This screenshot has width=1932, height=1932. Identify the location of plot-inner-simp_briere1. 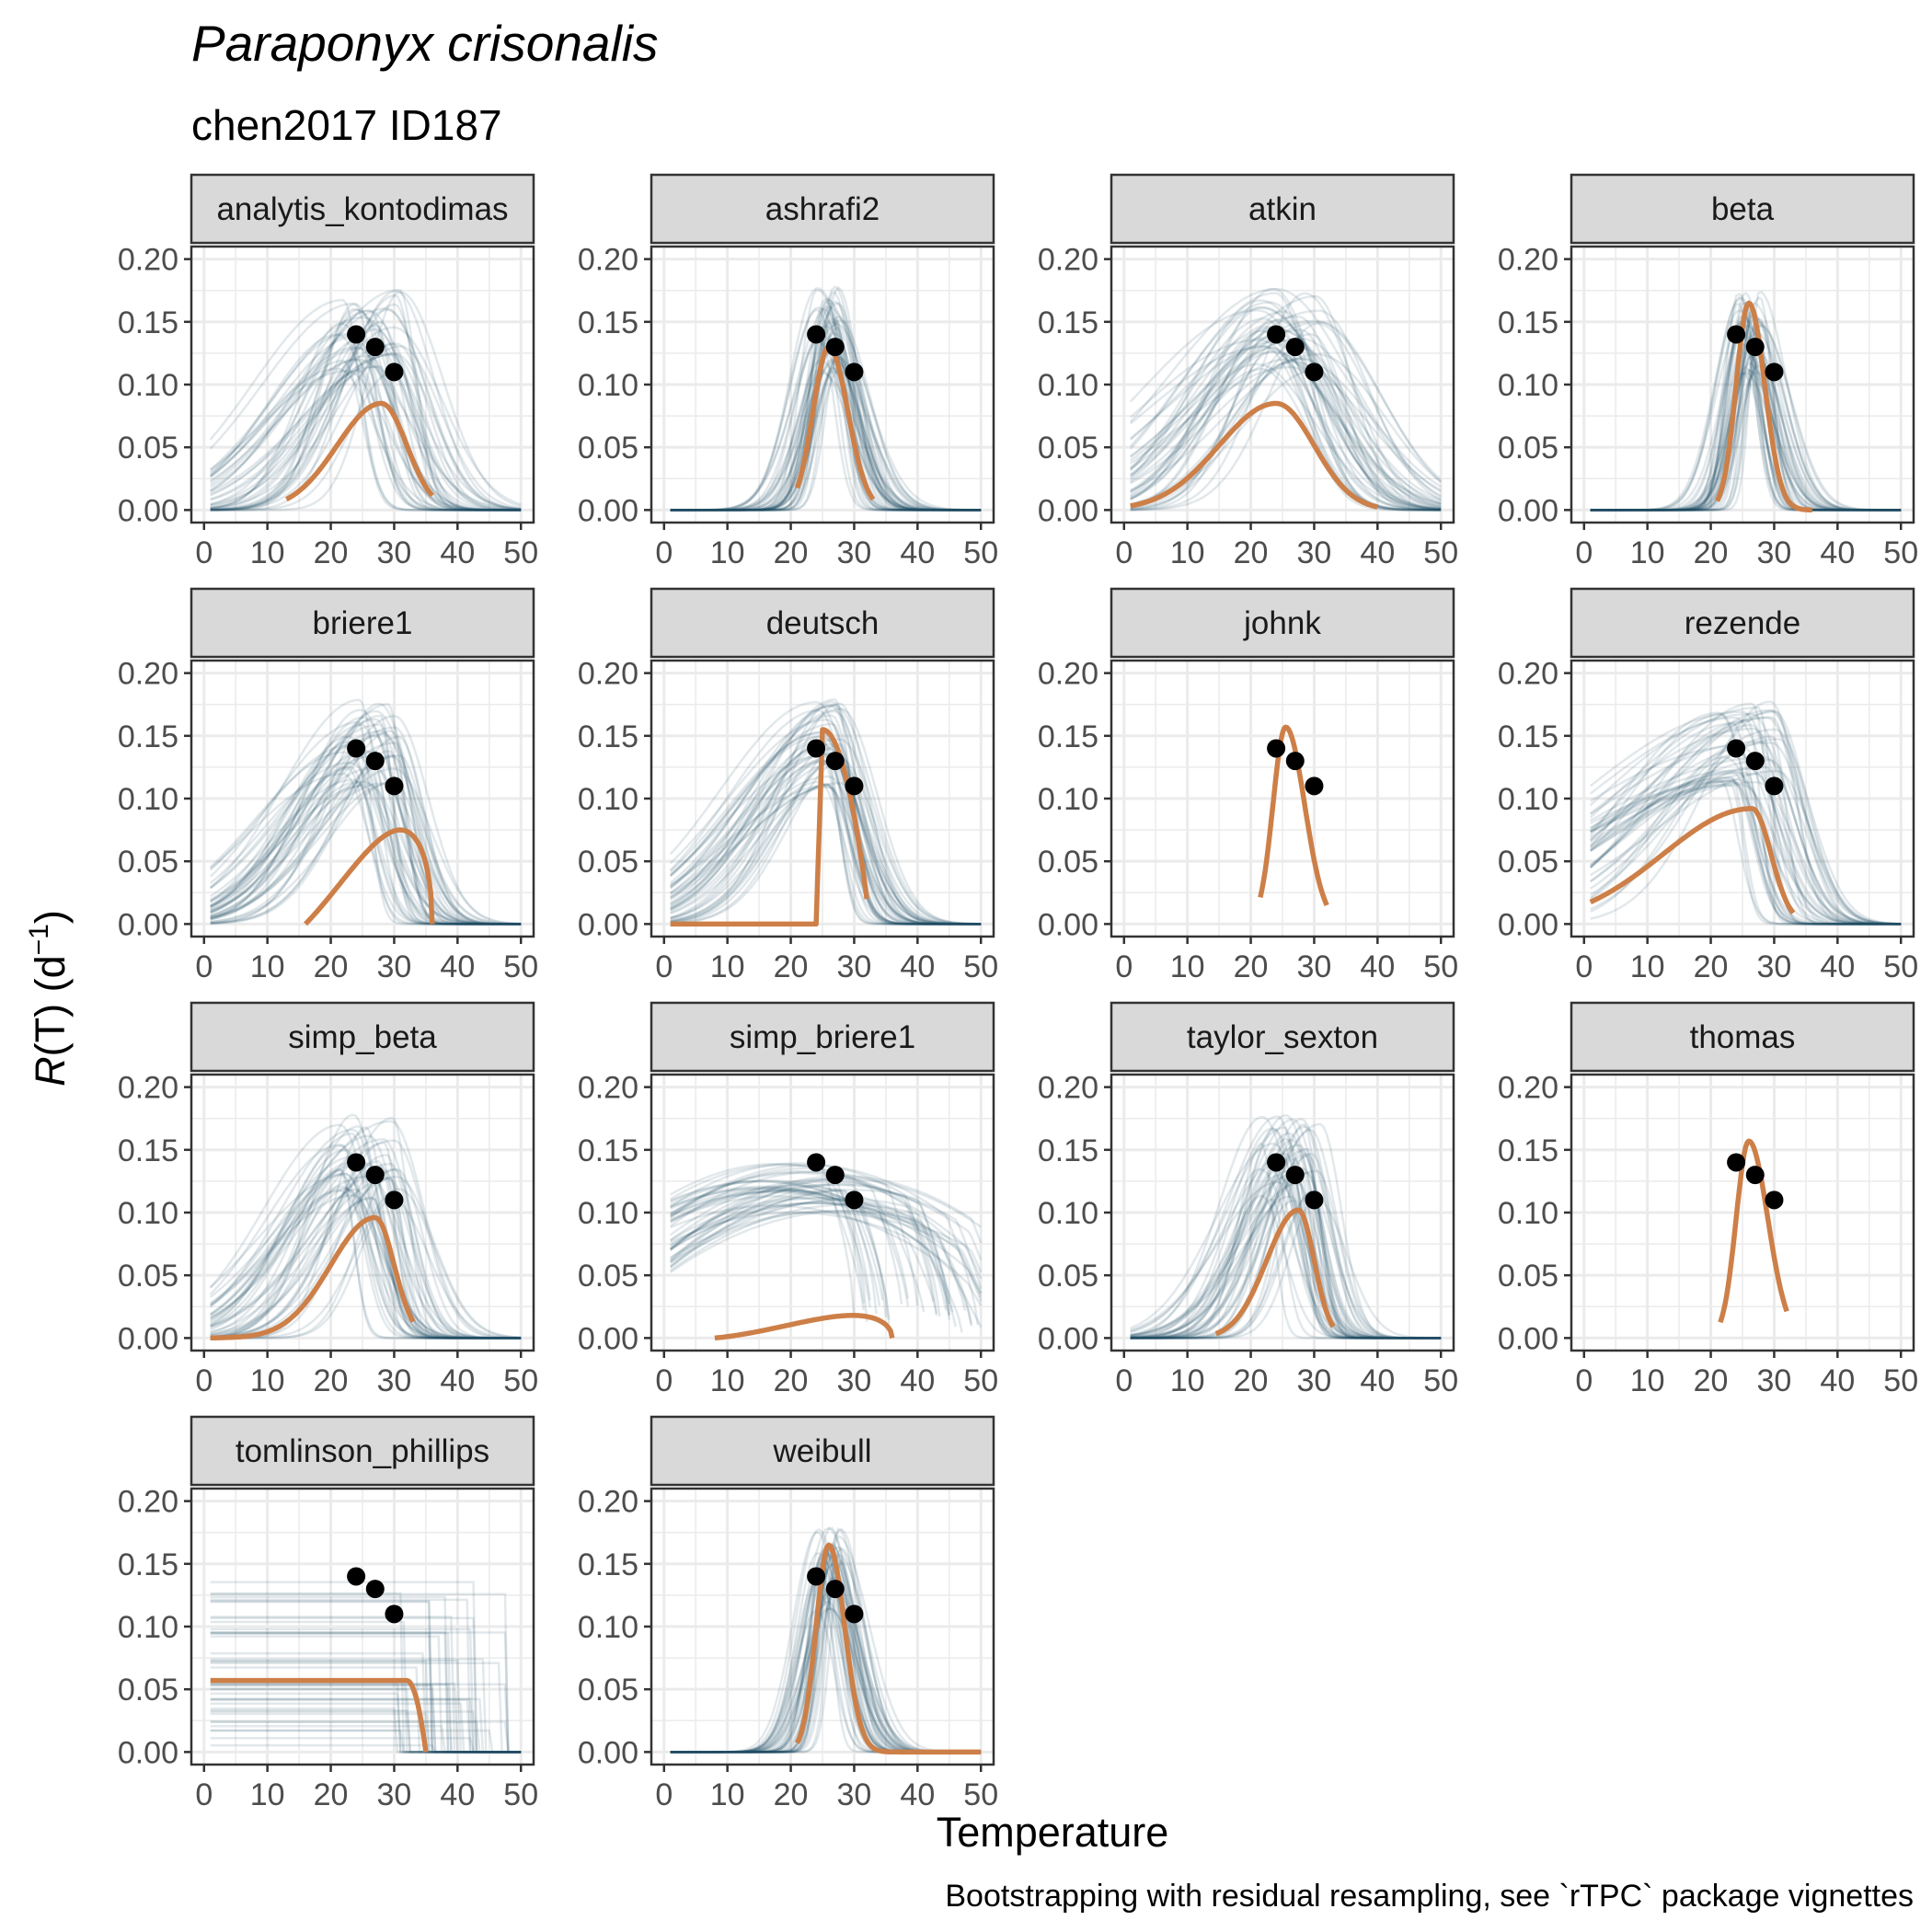
(822, 1213).